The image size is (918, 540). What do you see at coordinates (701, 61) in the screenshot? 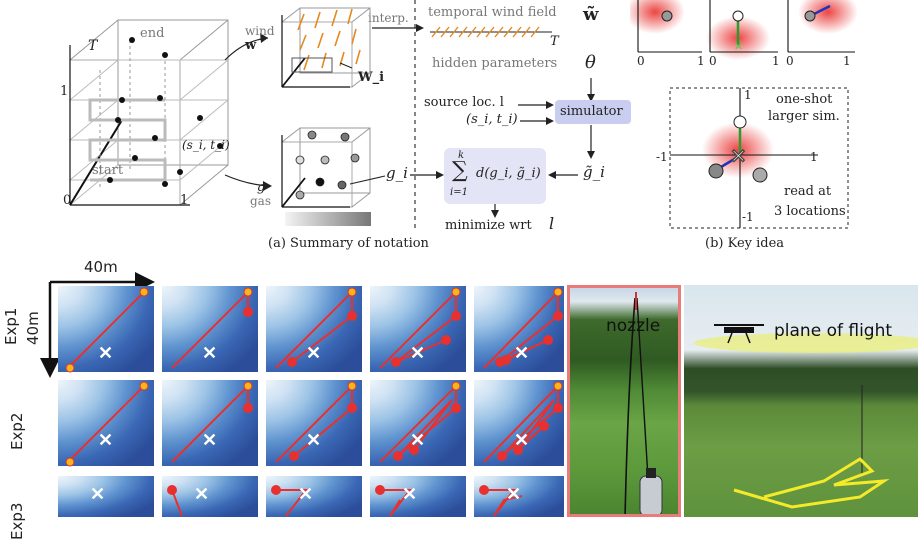
I see `small-axis-one-1: 1` at bounding box center [701, 61].